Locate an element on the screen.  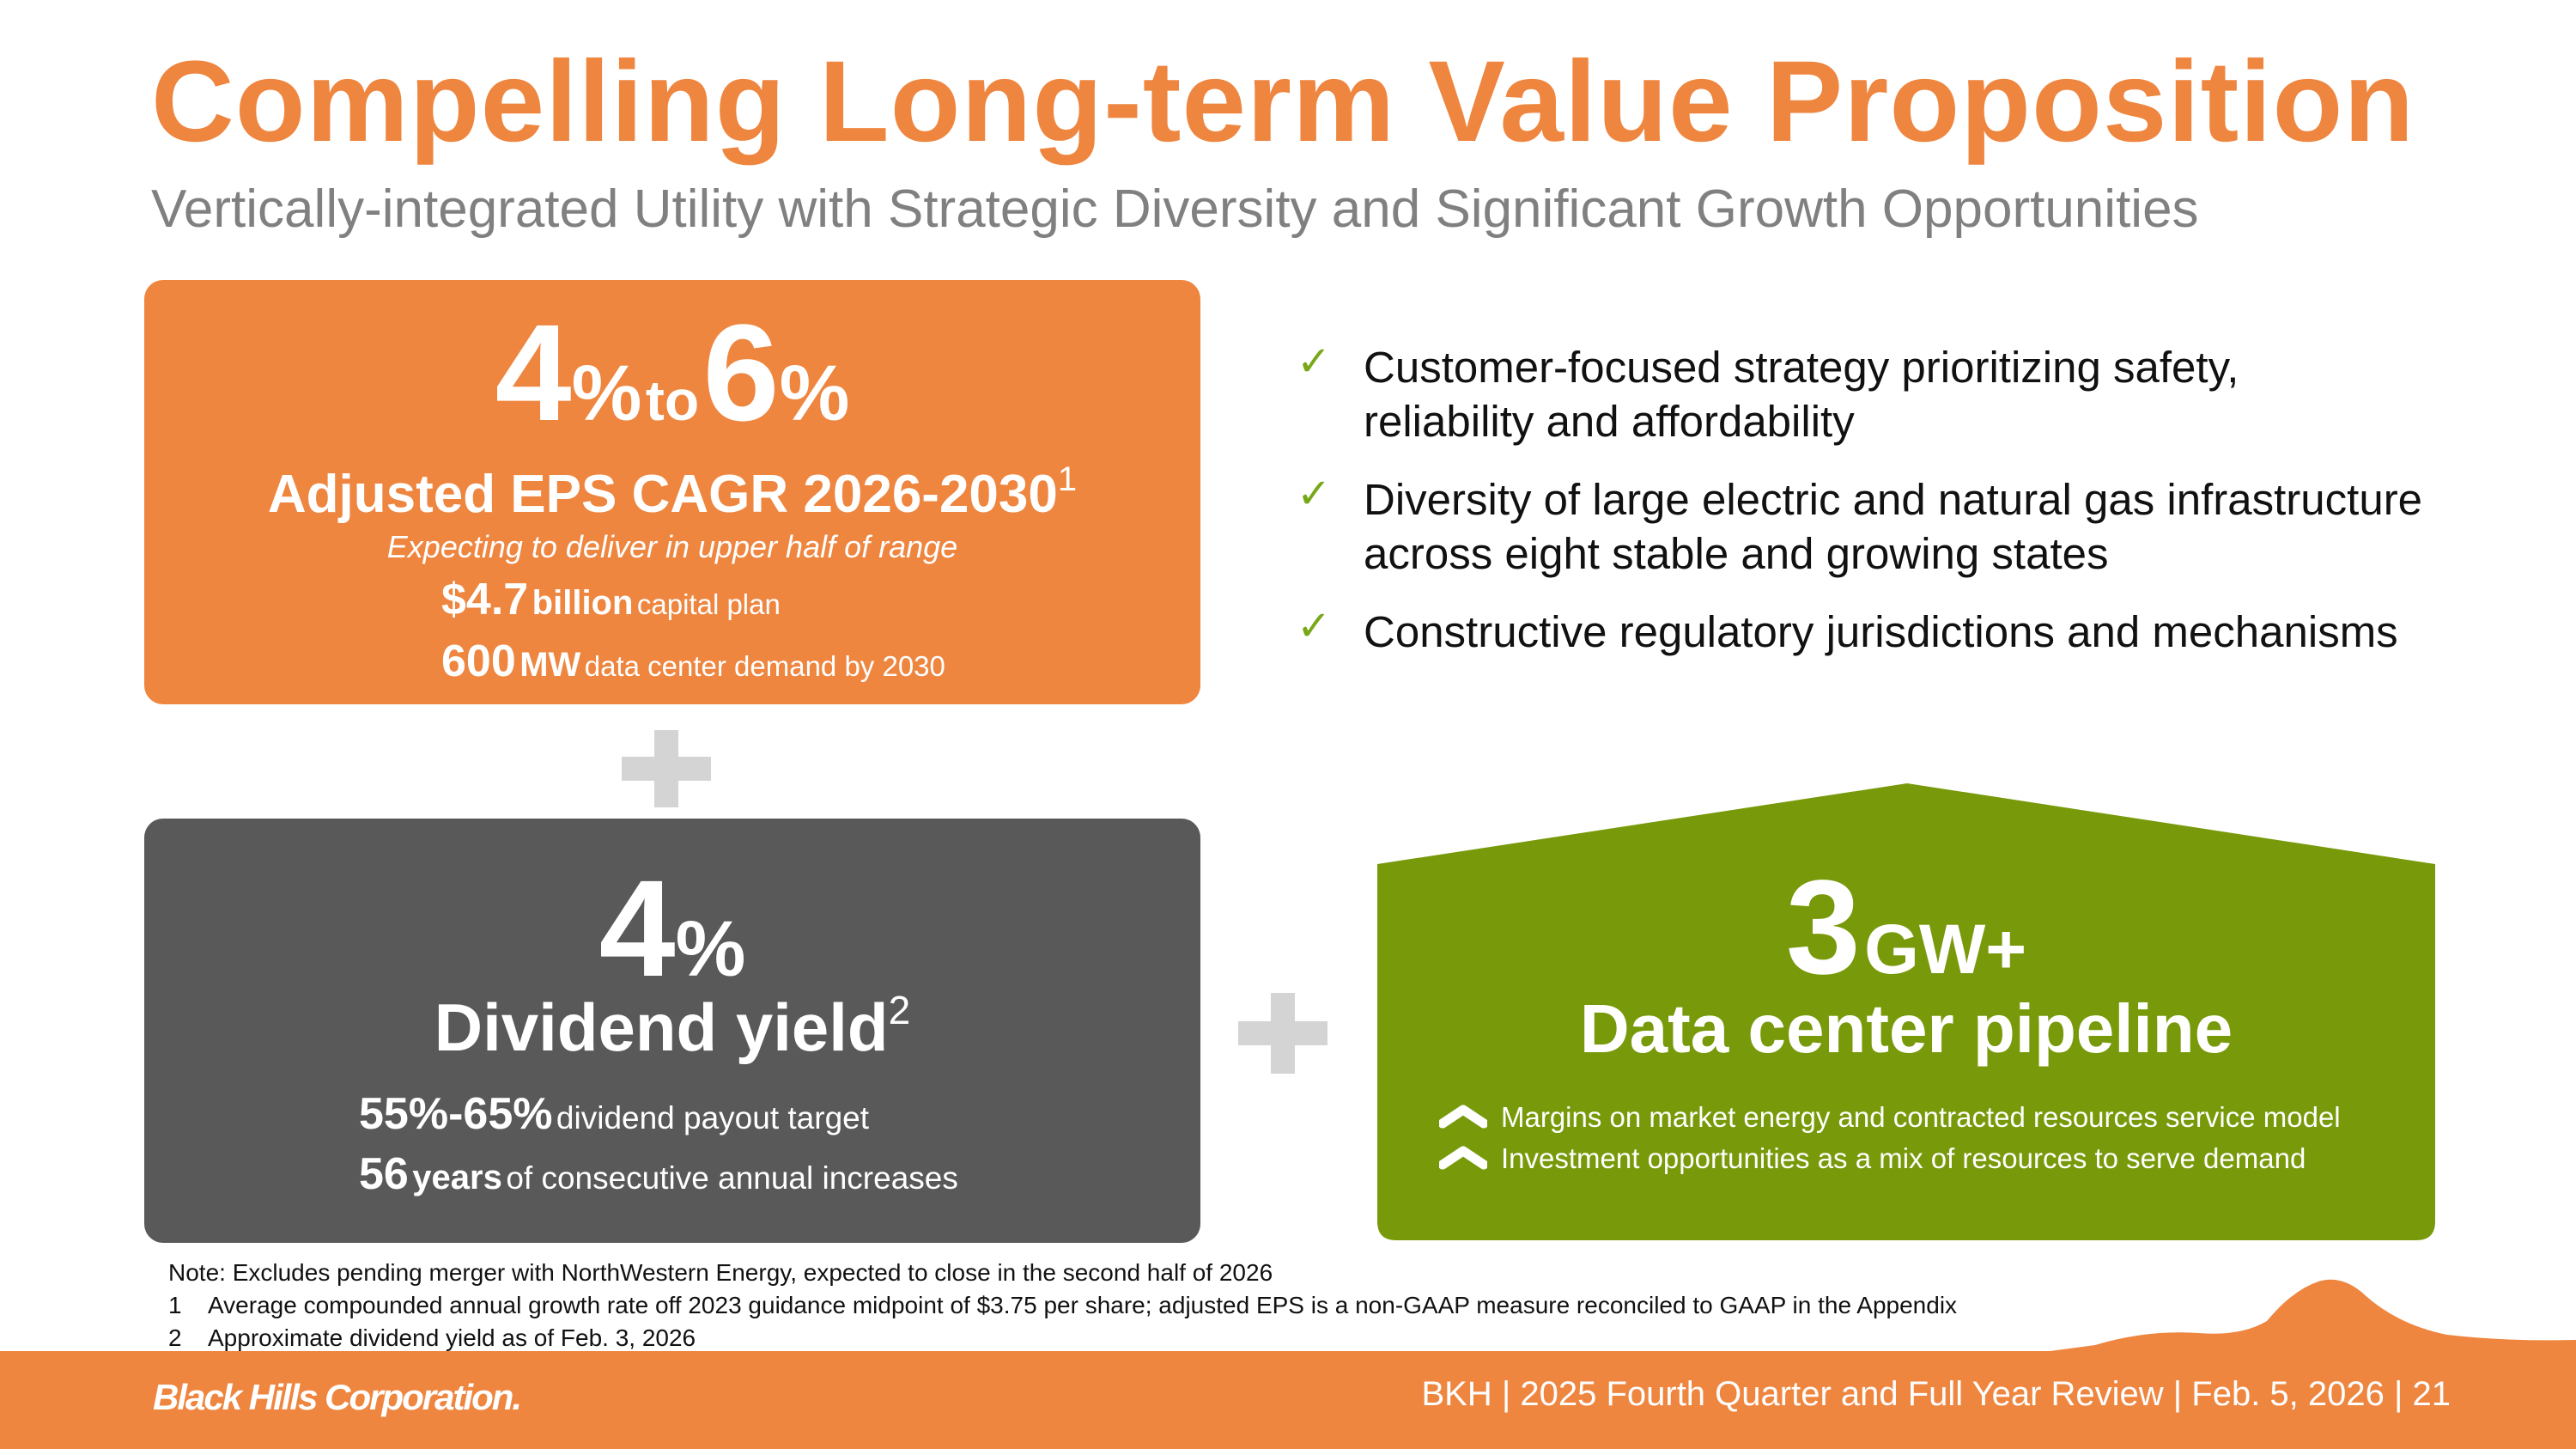
demand-value: 600 is located at coordinates (479, 661).